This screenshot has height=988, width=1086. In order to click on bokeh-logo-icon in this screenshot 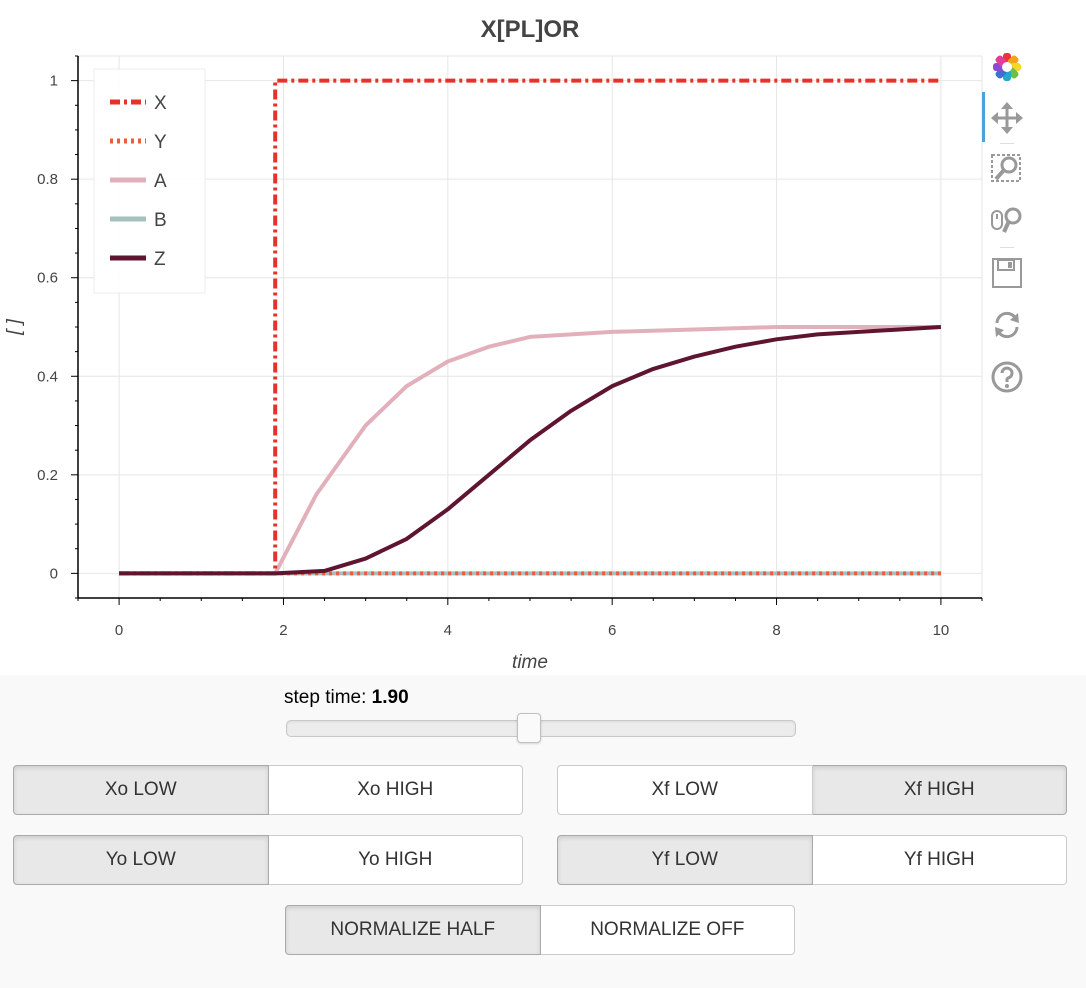, I will do `click(1007, 67)`.